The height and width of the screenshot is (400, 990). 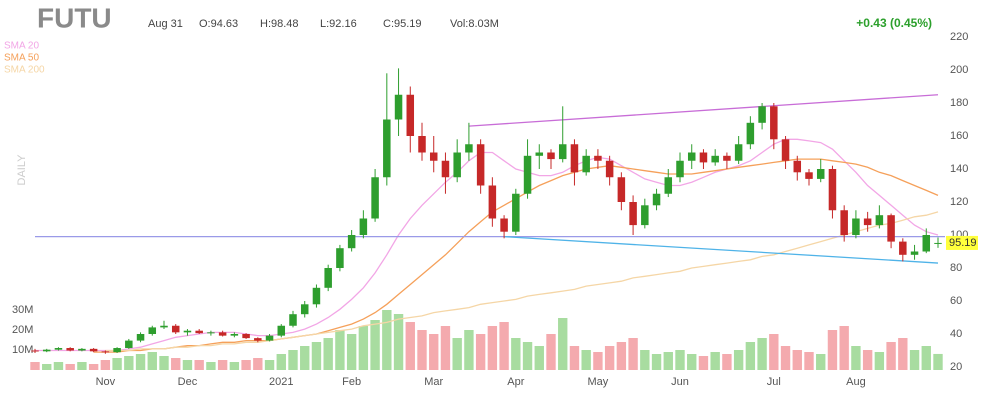 I want to click on y-tick-label: 140, so click(x=959, y=169).